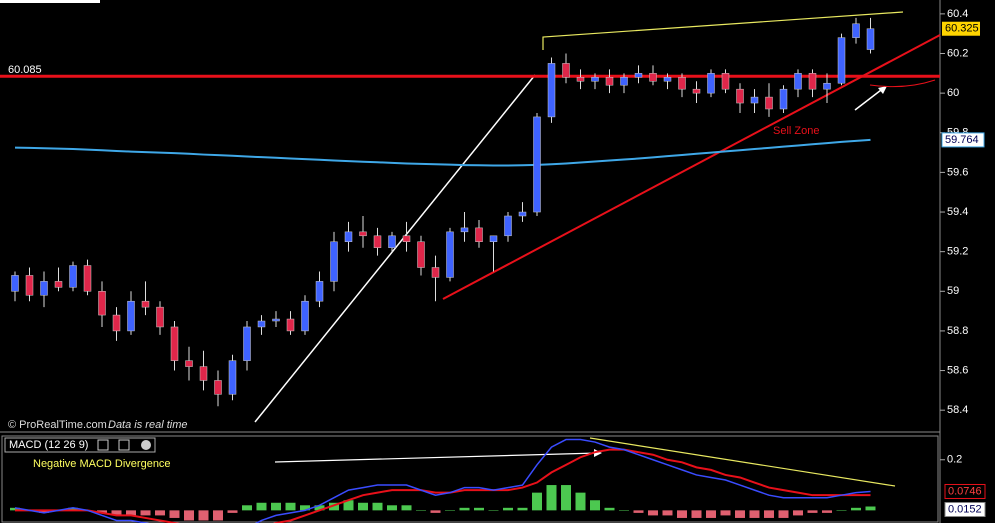  What do you see at coordinates (963, 140) in the screenshot?
I see `ma-box` at bounding box center [963, 140].